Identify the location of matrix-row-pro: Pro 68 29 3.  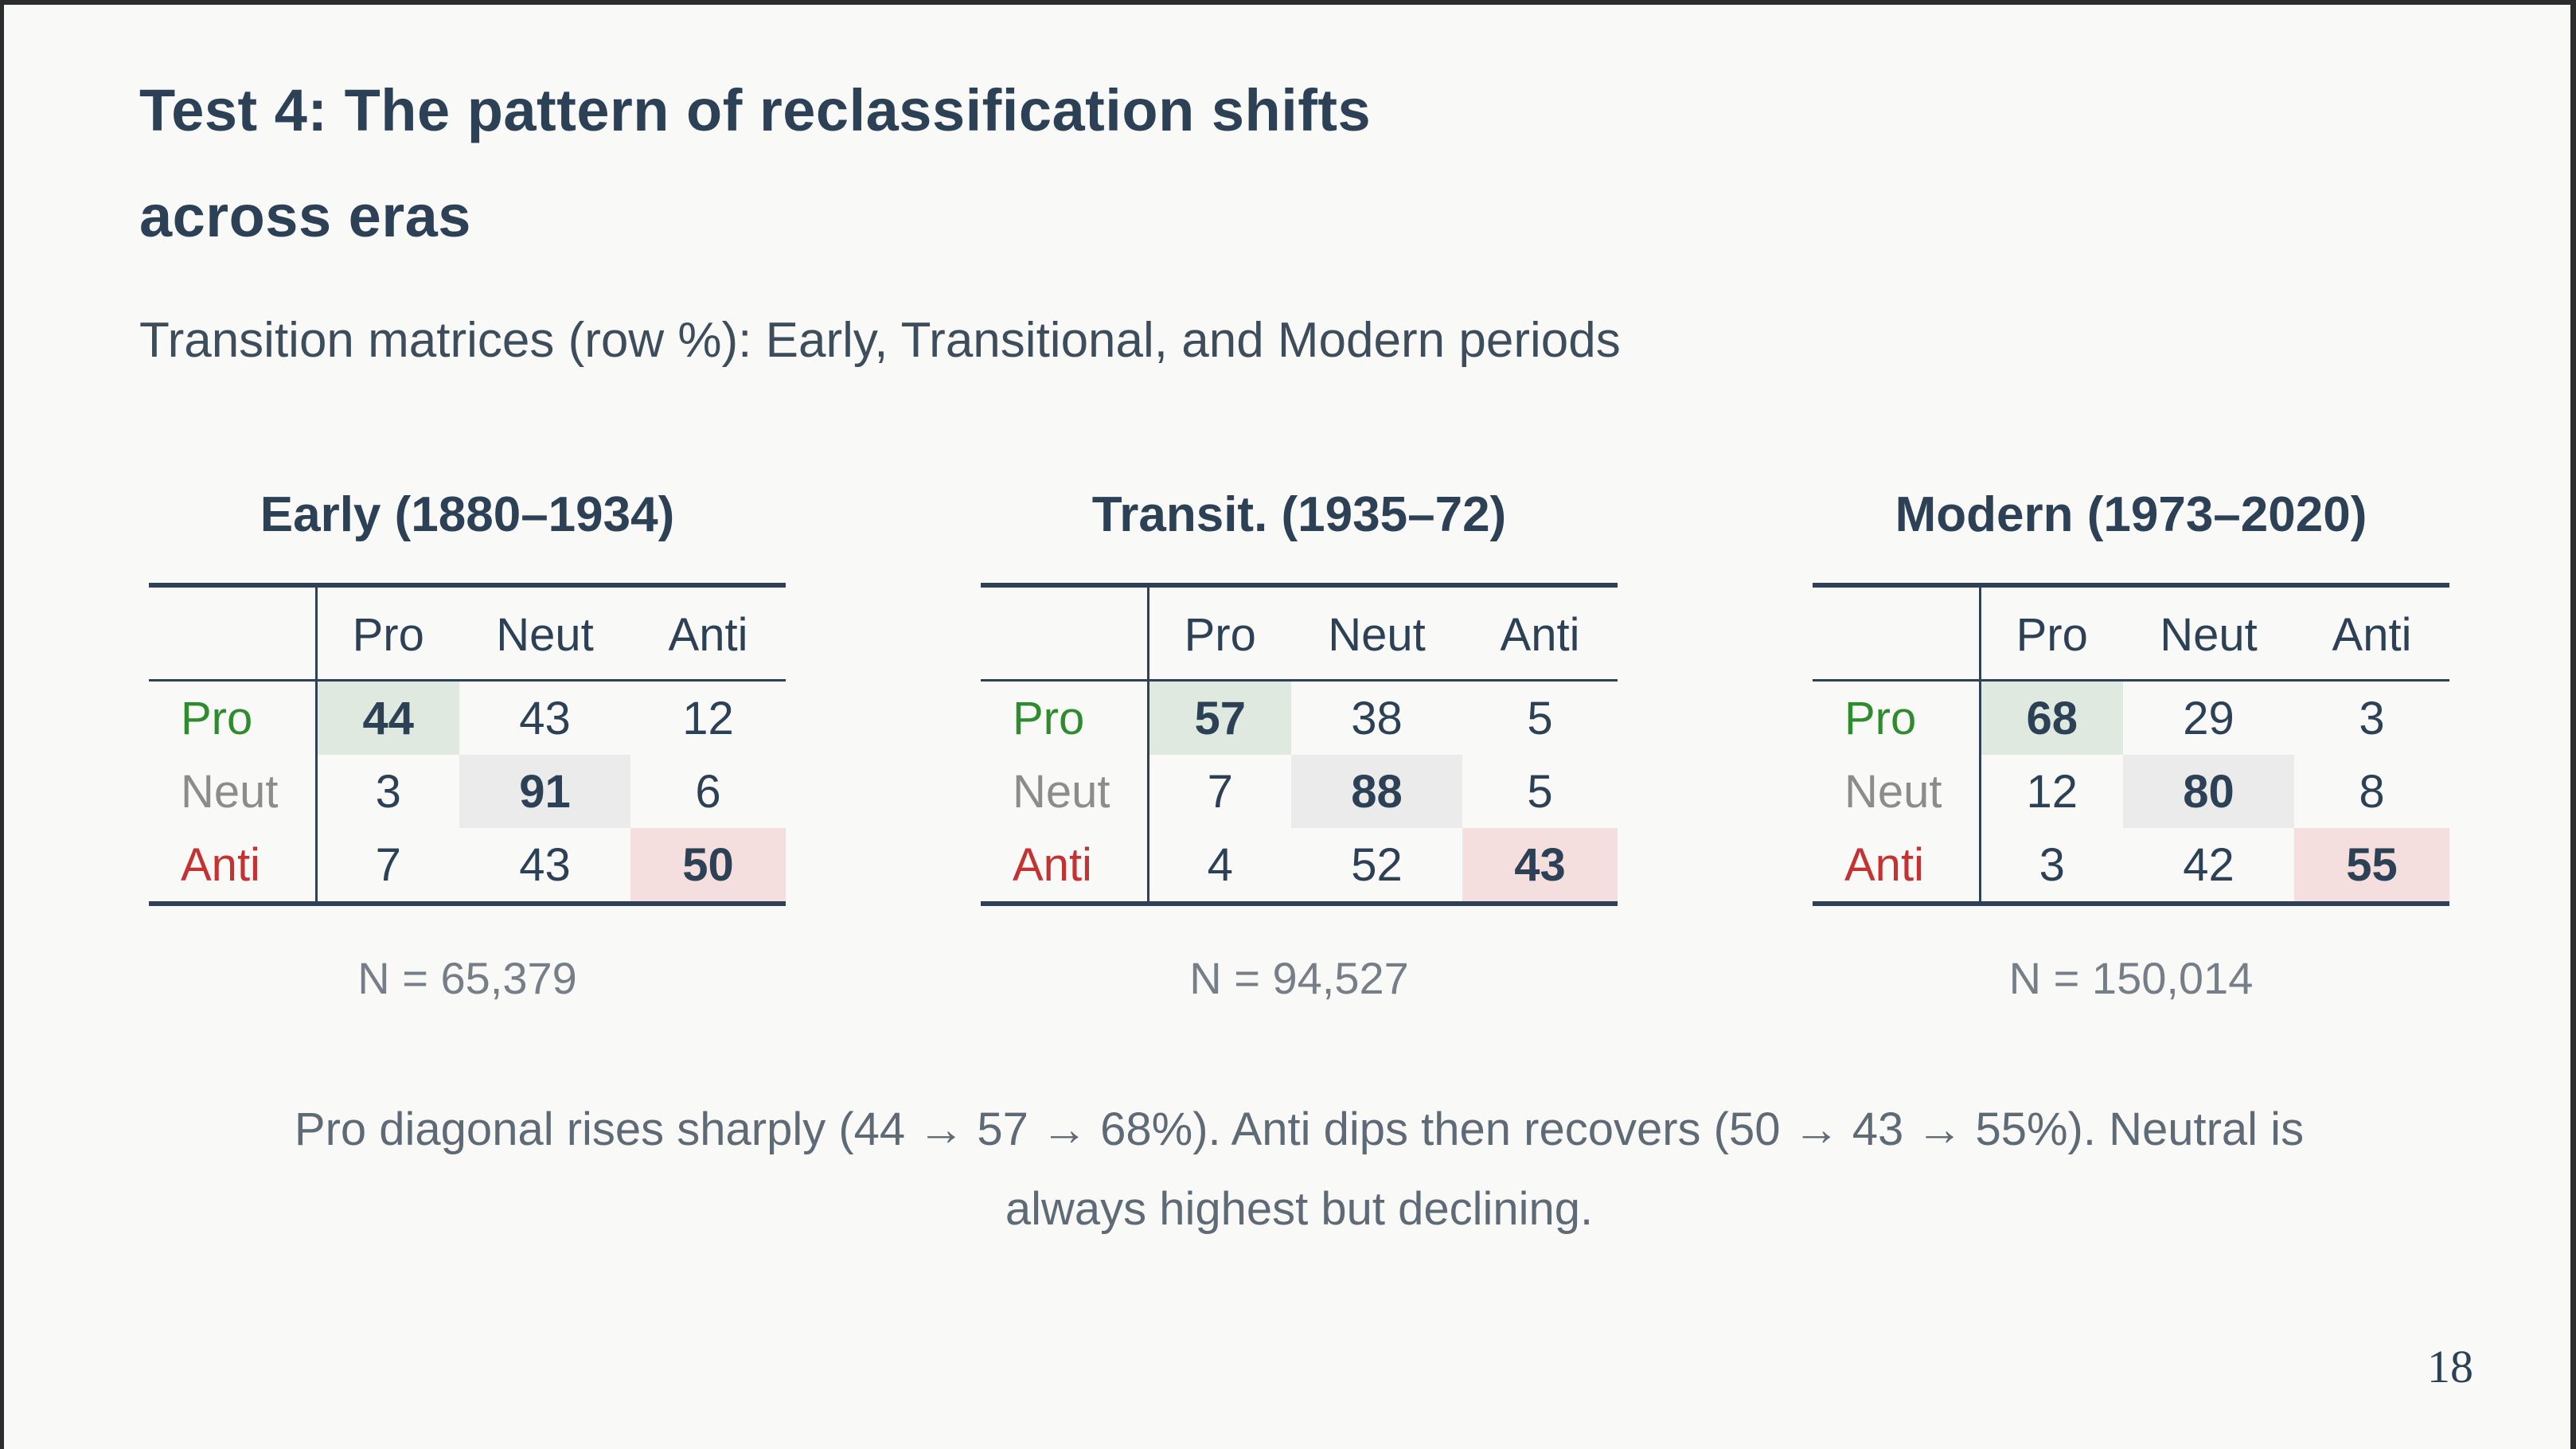
(2131, 718).